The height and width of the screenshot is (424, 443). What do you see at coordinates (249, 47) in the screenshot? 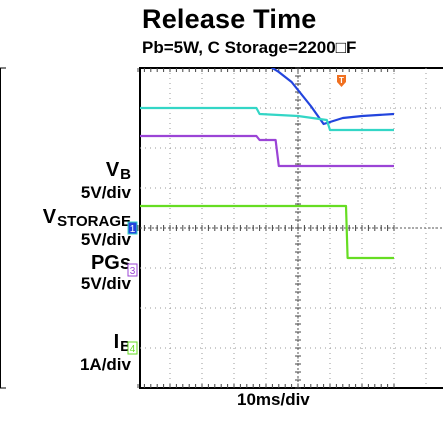
I see `chart-subtitle: Pb=5W, C Storage=2200□F` at bounding box center [249, 47].